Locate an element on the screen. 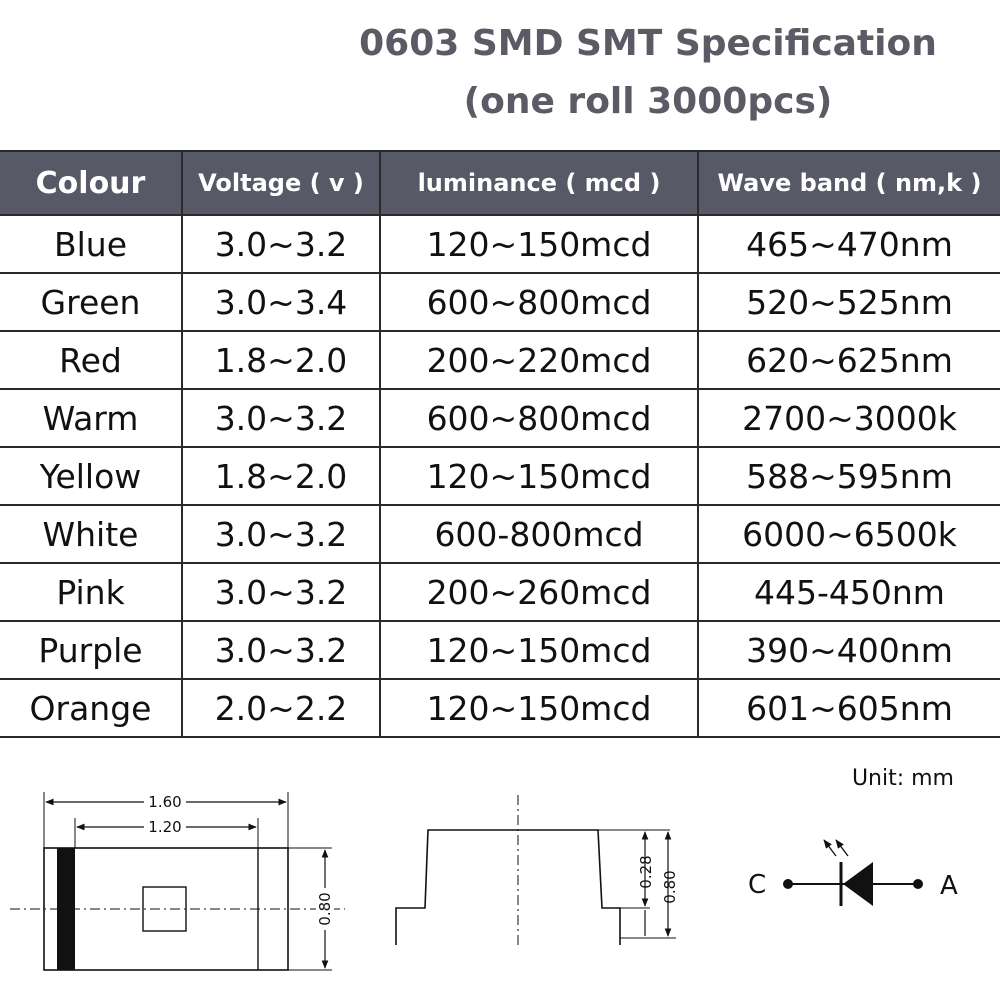 The width and height of the screenshot is (1000, 1000). cell-wave-band: 620~625nm is located at coordinates (848, 360).